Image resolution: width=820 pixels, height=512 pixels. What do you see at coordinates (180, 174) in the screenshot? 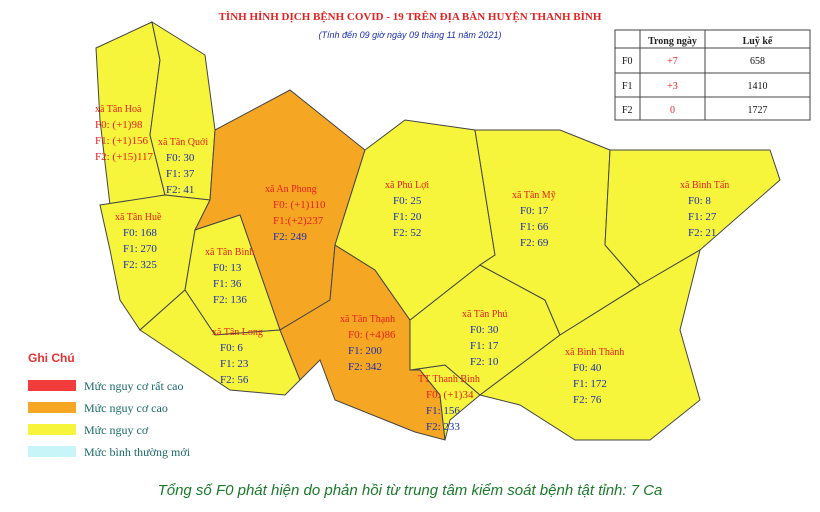
I see `region-stat: F1: 37` at bounding box center [180, 174].